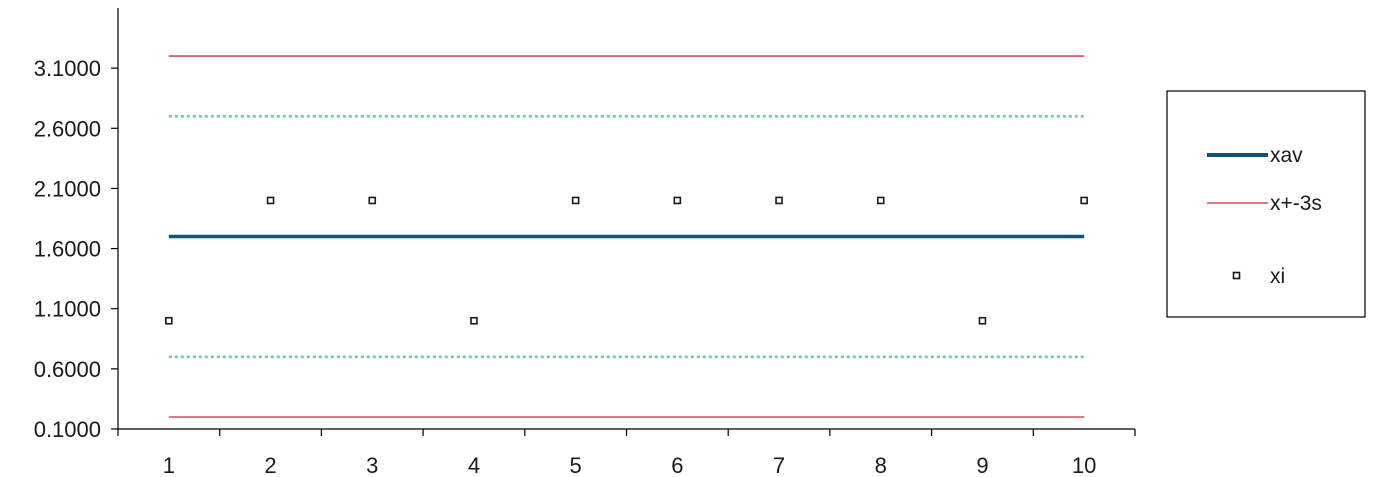 Image resolution: width=1373 pixels, height=477 pixels. What do you see at coordinates (67, 369) in the screenshot?
I see `y-tick-label: 0.6000` at bounding box center [67, 369].